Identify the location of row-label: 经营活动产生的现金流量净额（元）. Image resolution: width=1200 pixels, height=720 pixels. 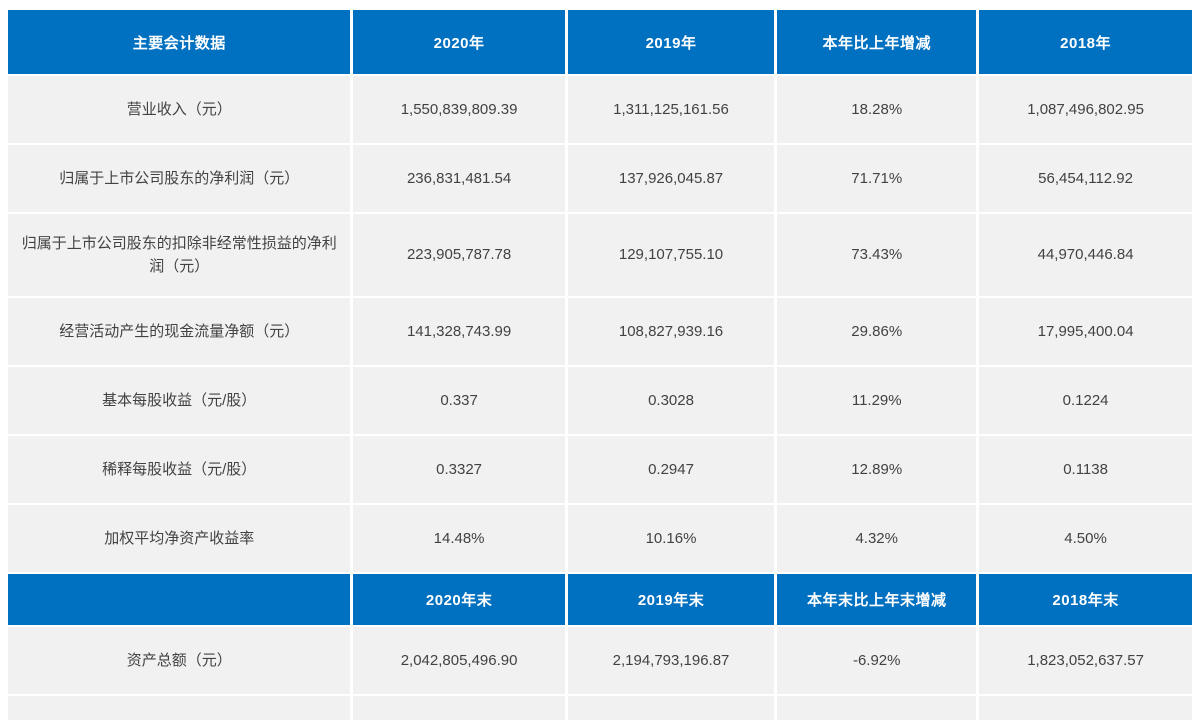
(181, 332).